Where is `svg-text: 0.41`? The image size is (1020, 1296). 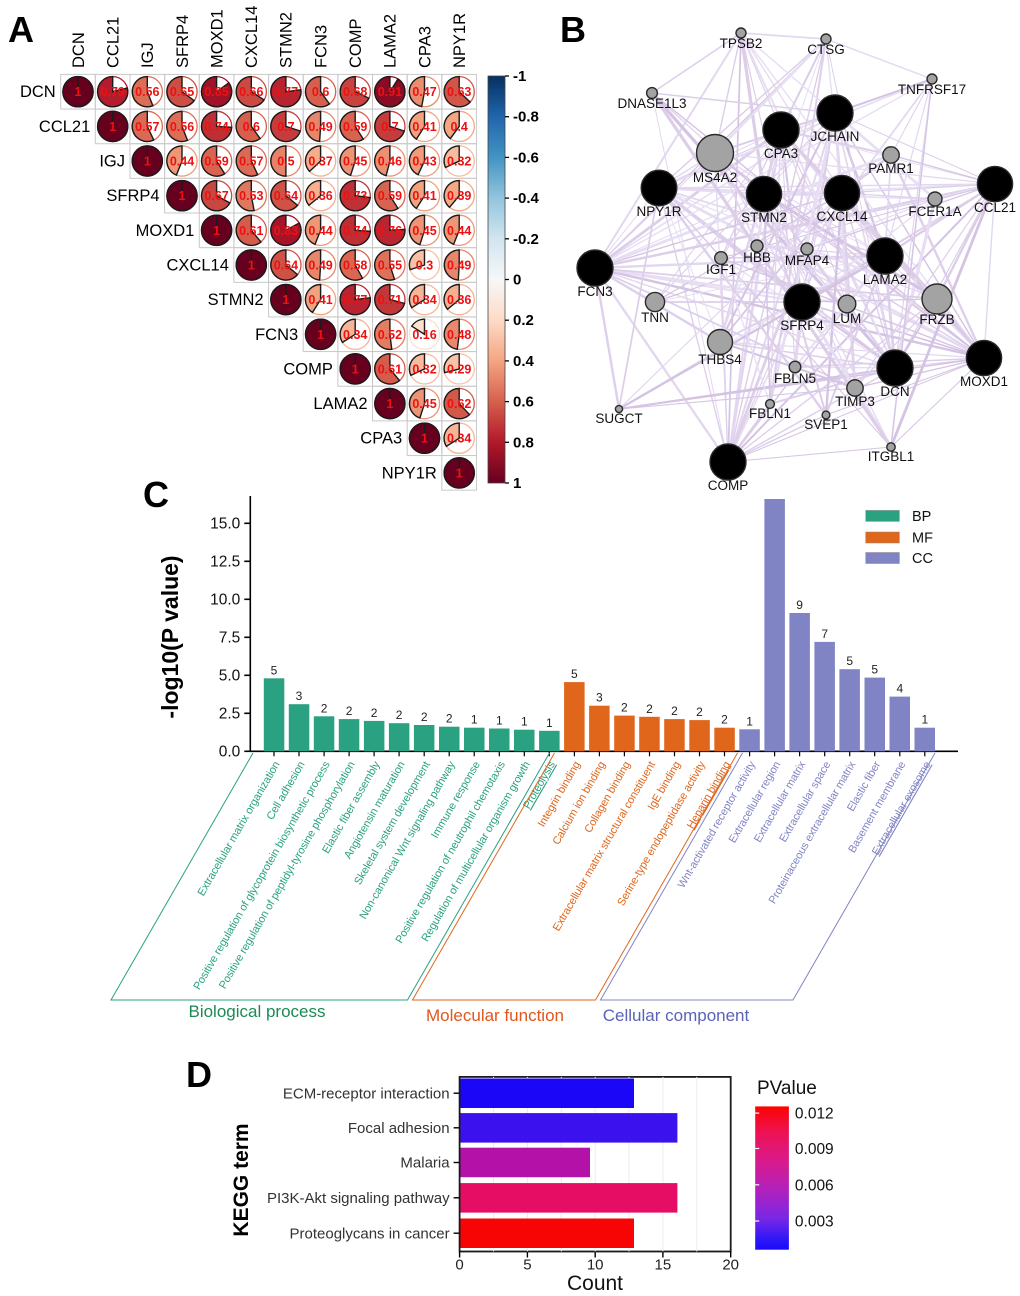 svg-text: 0.41 is located at coordinates (320, 300).